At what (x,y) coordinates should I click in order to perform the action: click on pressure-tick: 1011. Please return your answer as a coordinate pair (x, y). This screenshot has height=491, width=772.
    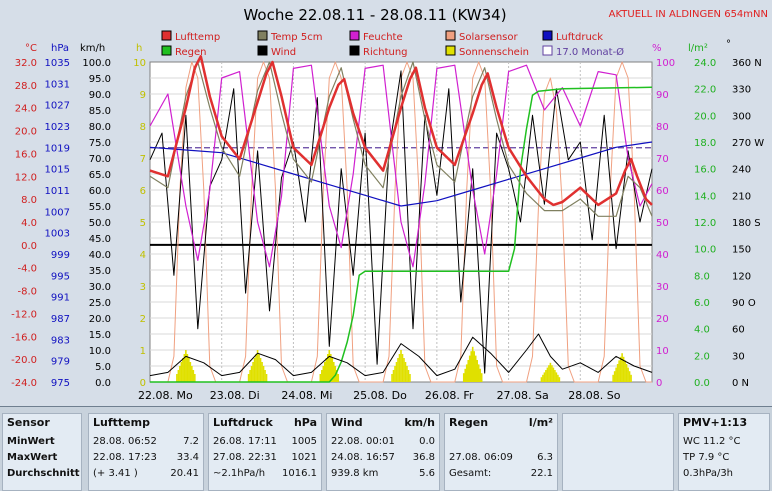
    Looking at the image, I should click on (57, 191).